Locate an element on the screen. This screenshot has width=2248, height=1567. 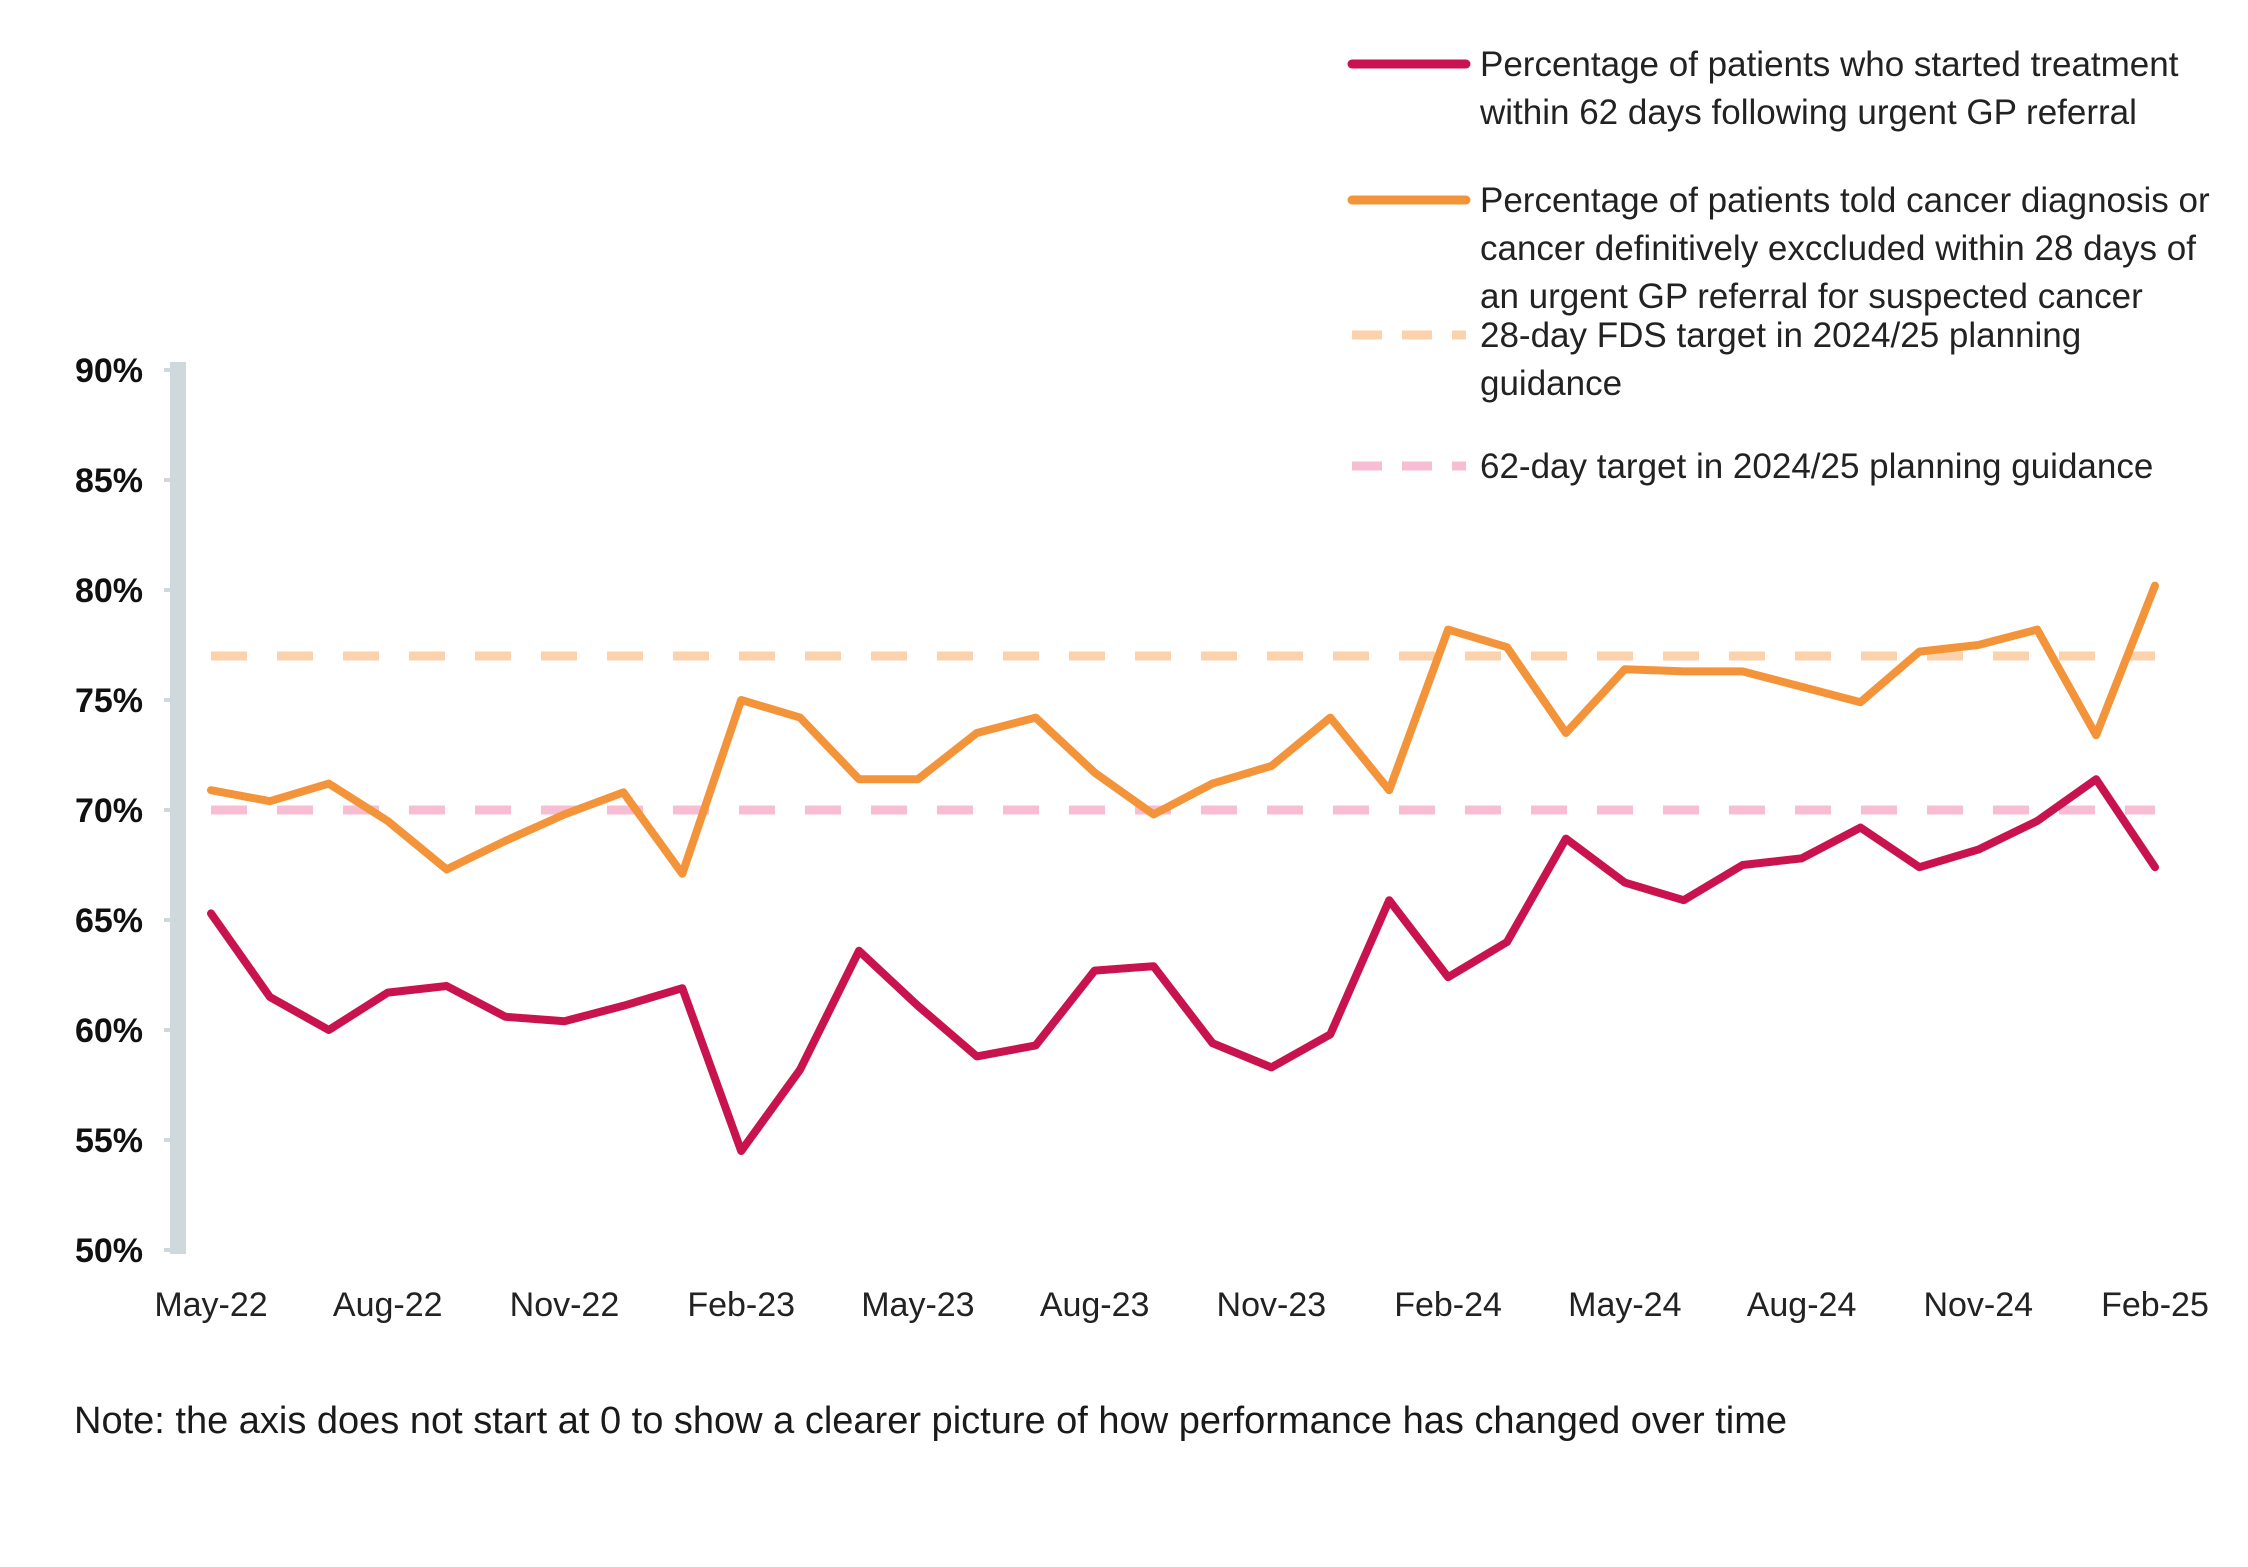
x-tick-label: Nov-24 is located at coordinates (1978, 1305).